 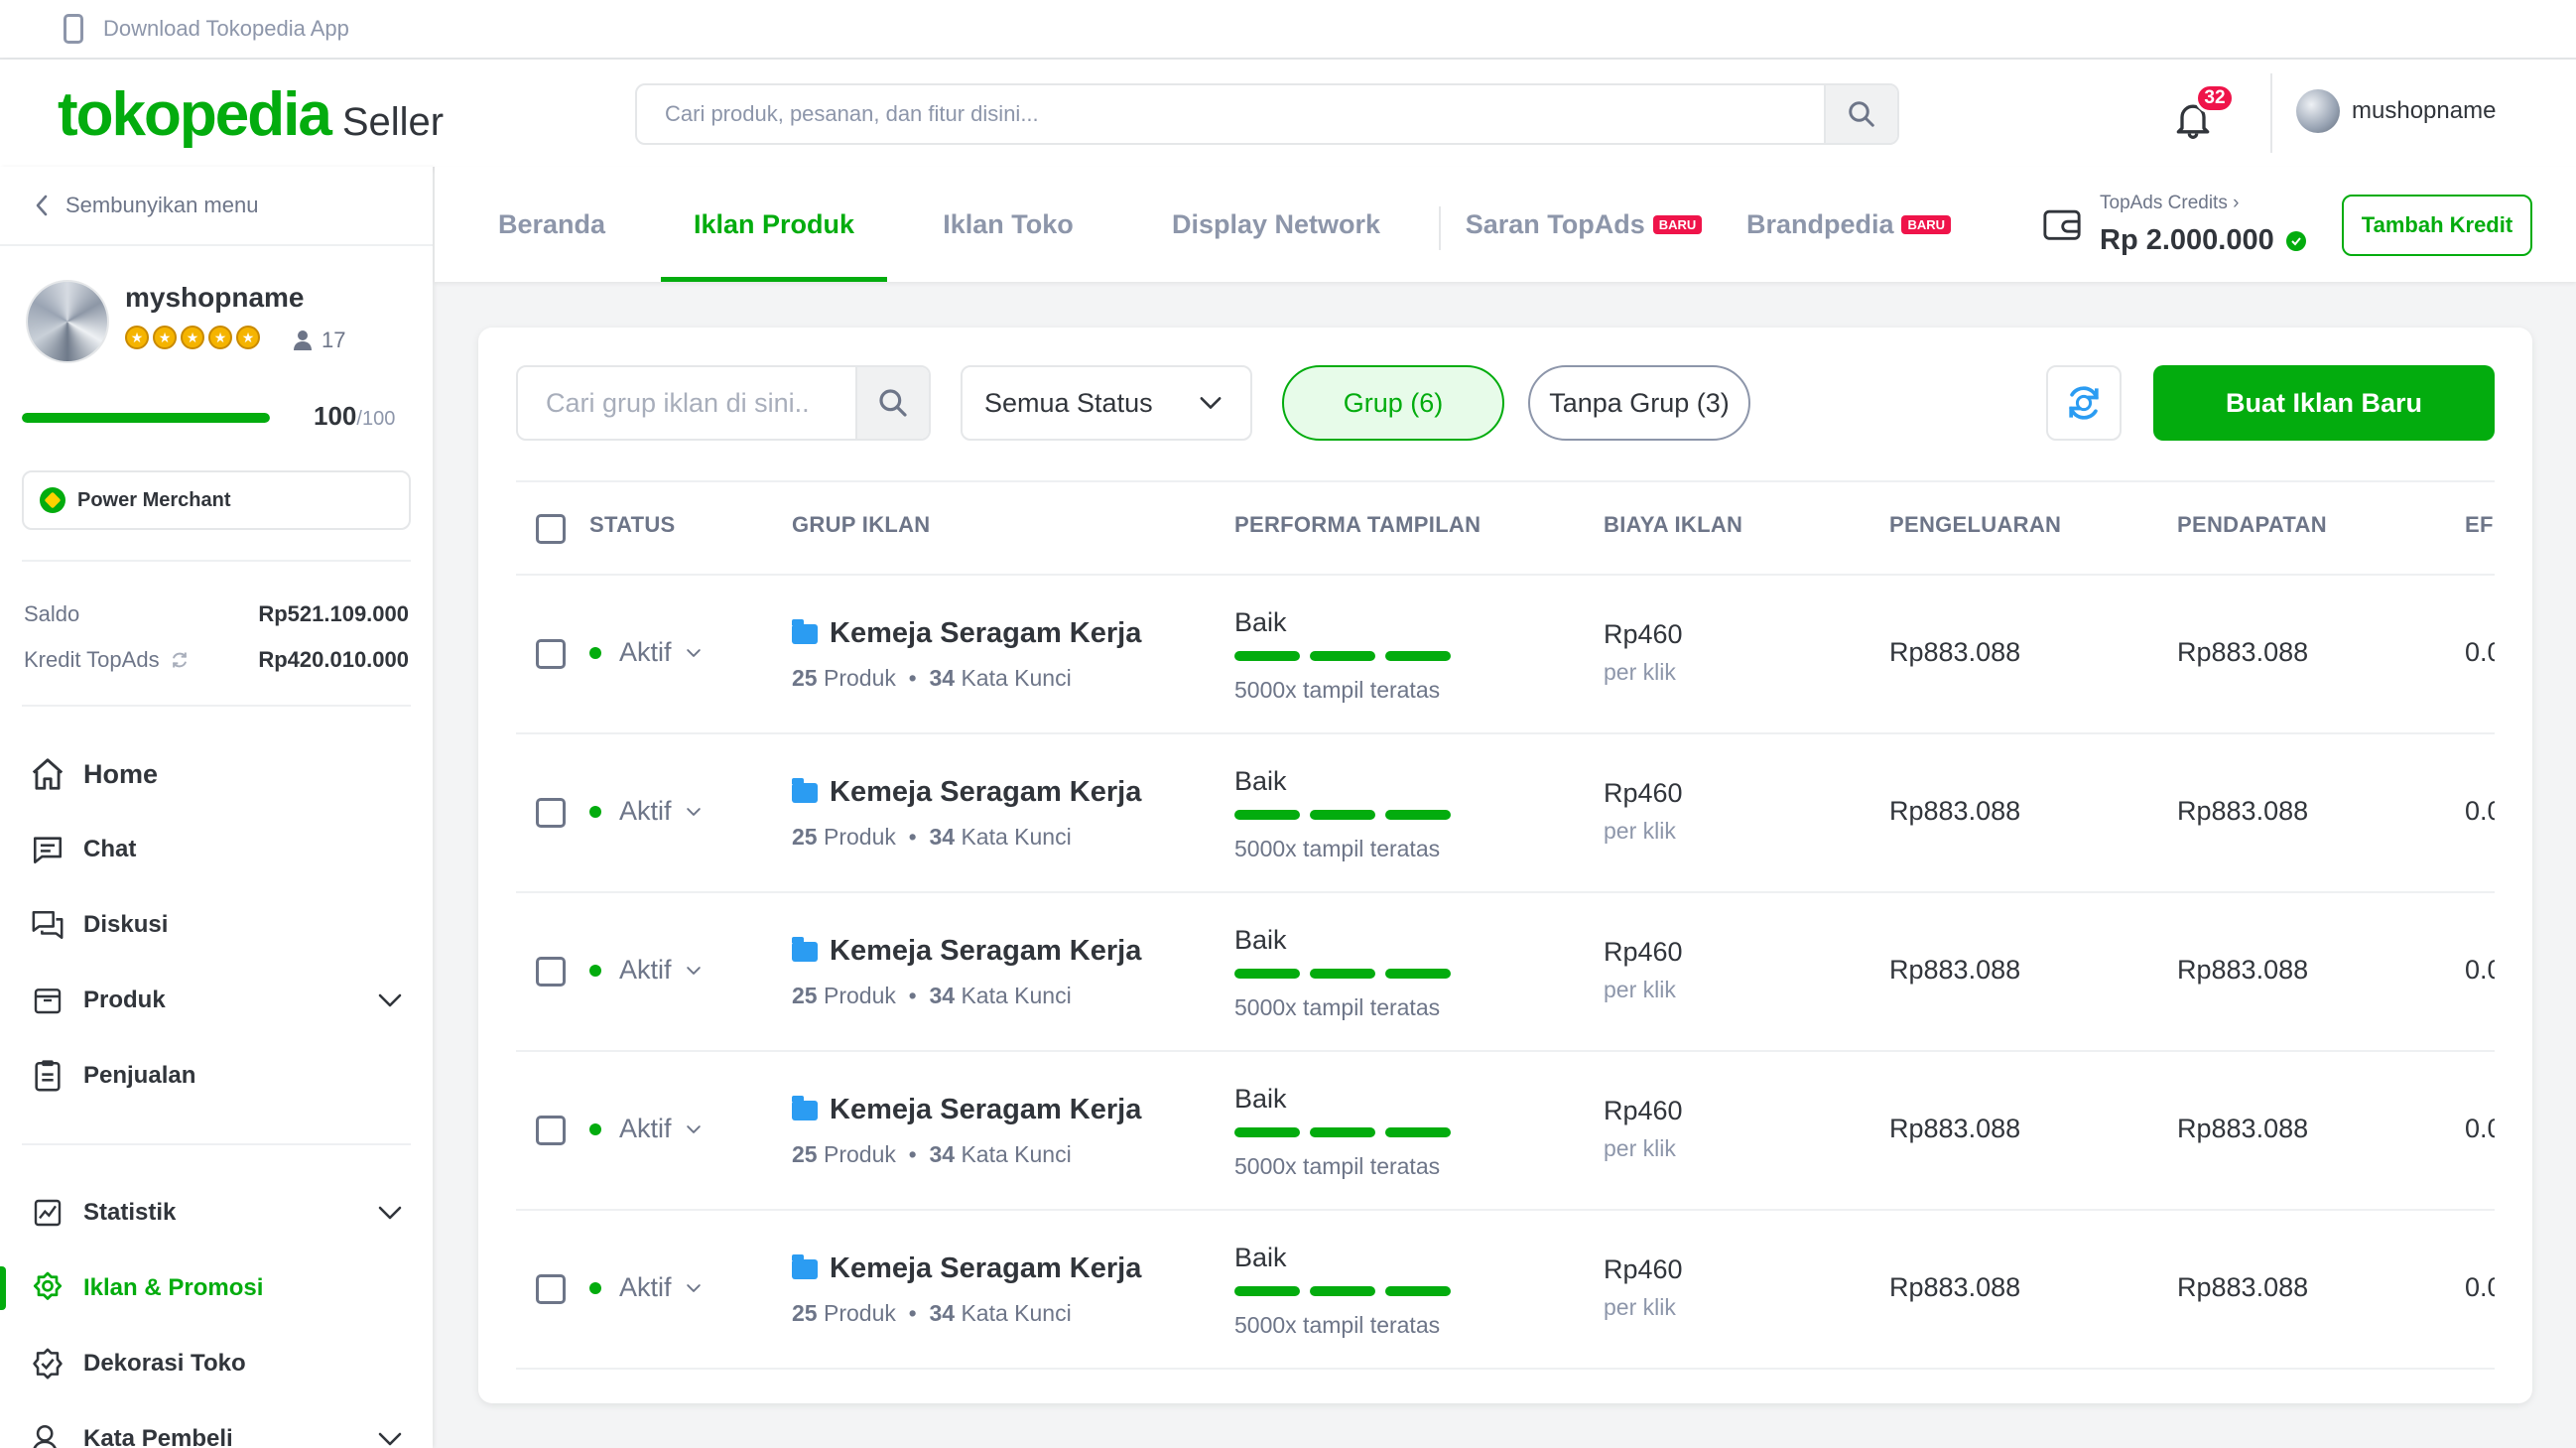 I want to click on bell-icon, so click(x=2193, y=119).